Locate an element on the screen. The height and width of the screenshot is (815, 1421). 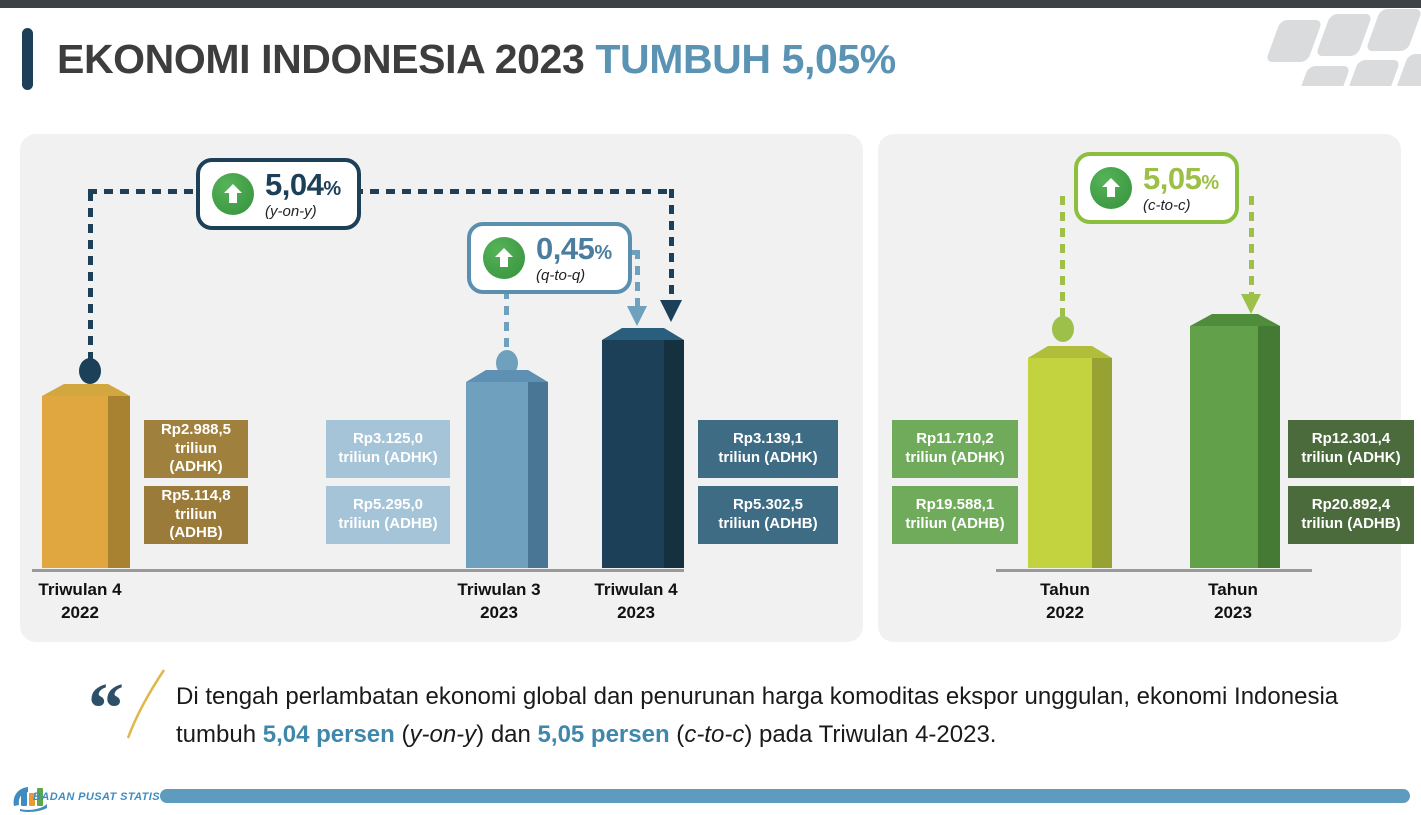
valuebox-tahun-2023-adhk: Rp12.301,4 triliun (ADHK) is located at coordinates (1351, 449).